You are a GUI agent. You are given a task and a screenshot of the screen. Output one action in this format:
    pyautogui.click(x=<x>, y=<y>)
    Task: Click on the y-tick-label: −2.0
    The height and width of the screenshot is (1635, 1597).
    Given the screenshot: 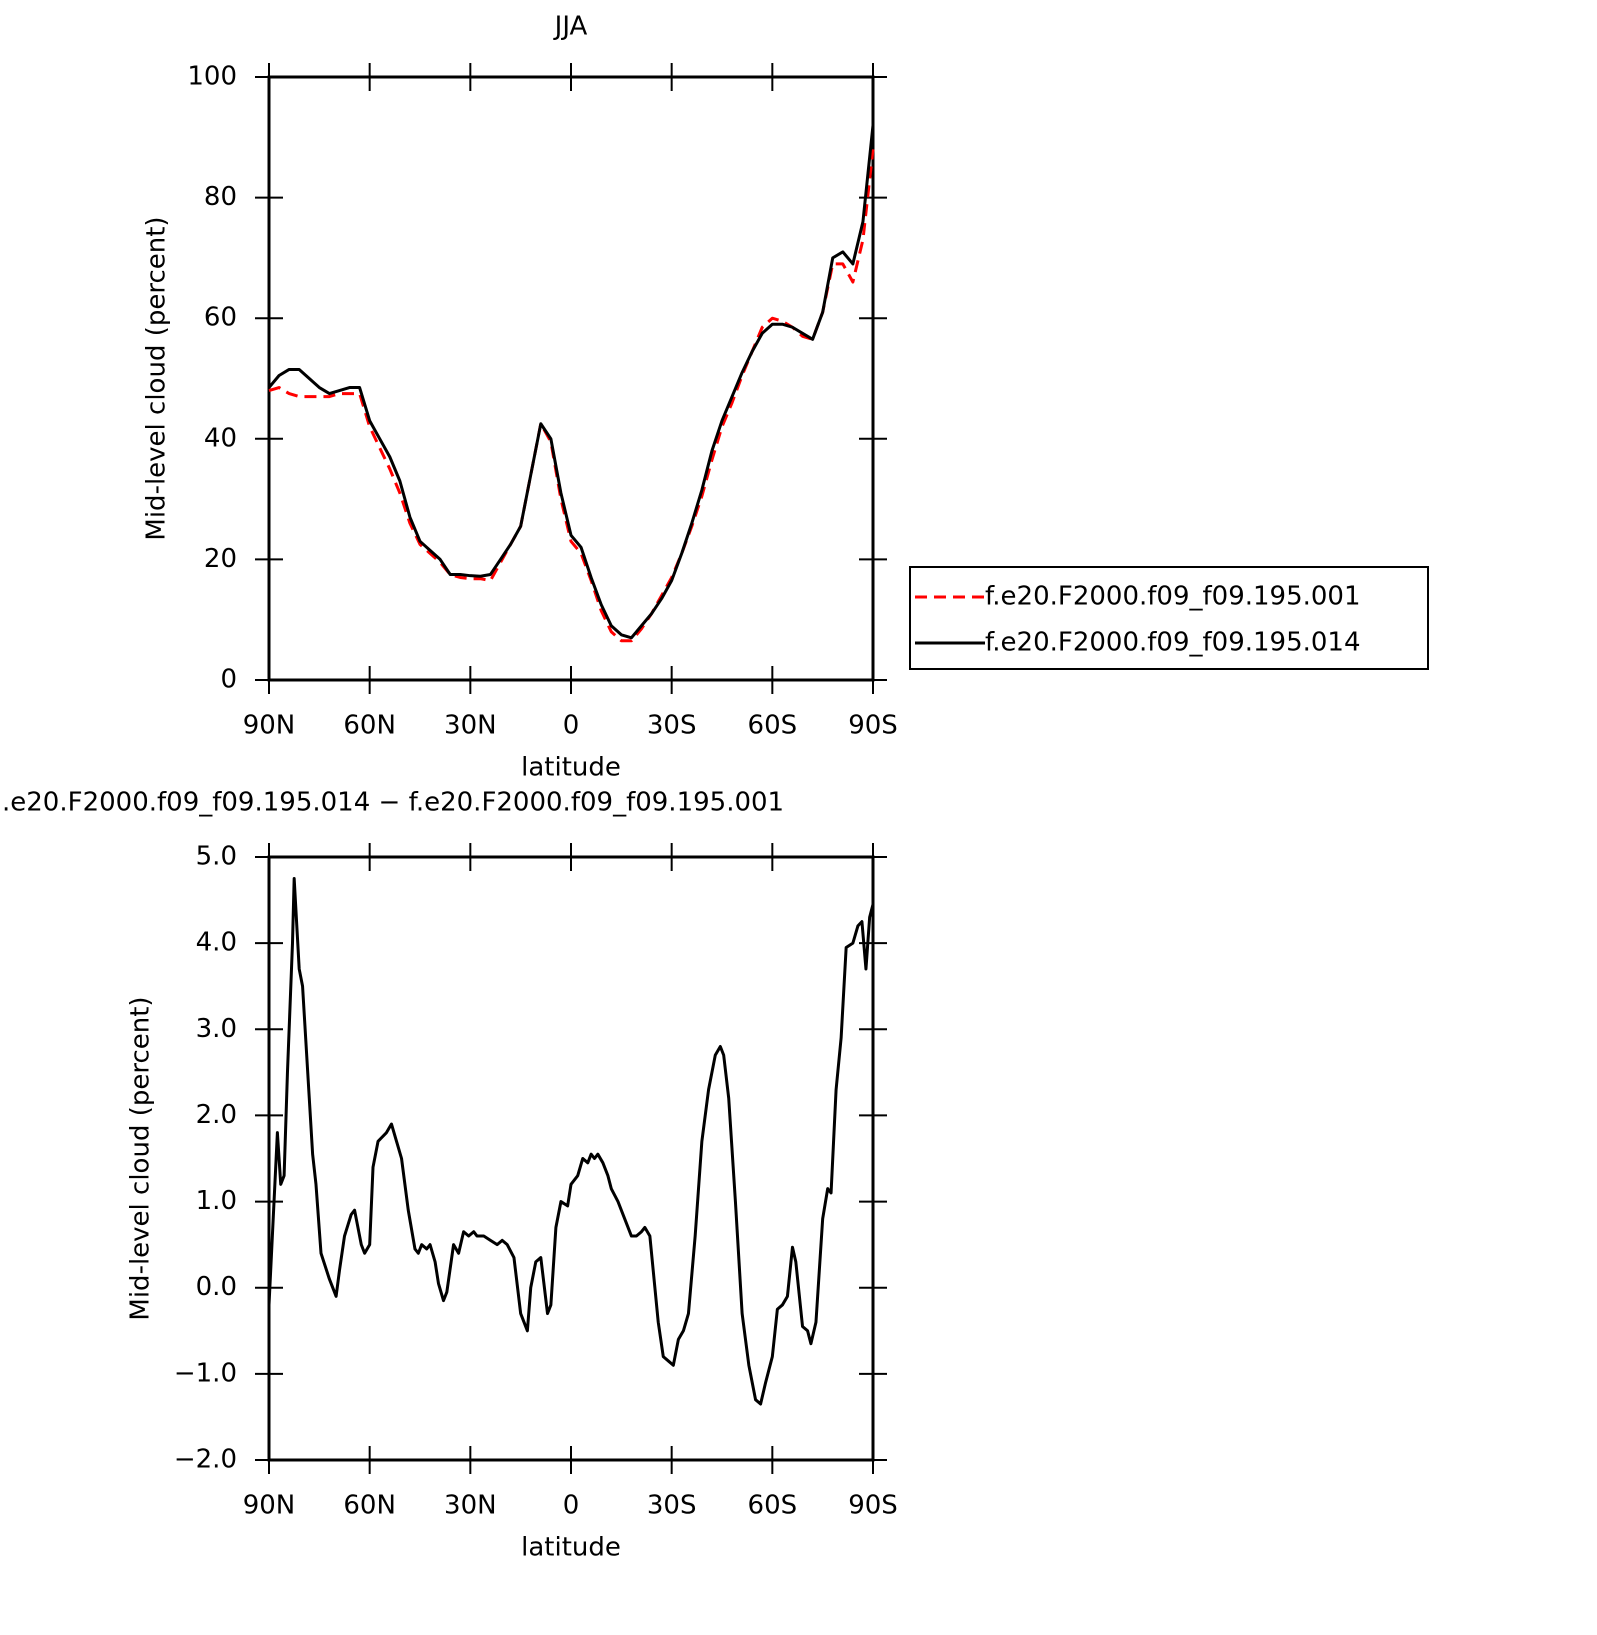 What is the action you would take?
    pyautogui.click(x=205, y=1460)
    